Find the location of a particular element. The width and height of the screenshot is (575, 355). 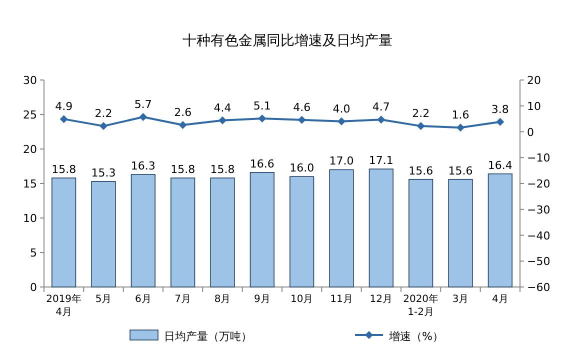

y-tick-label: 5 is located at coordinates (33, 253).